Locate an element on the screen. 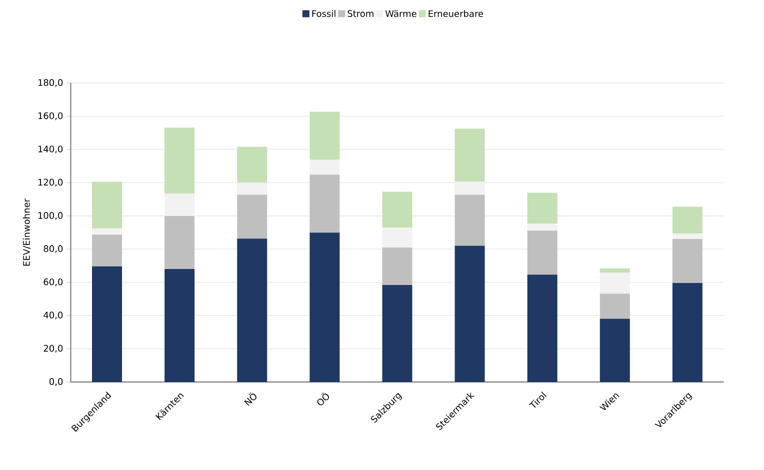 This screenshot has width=764, height=470. y-tick-label: 160,0 is located at coordinates (50, 116).